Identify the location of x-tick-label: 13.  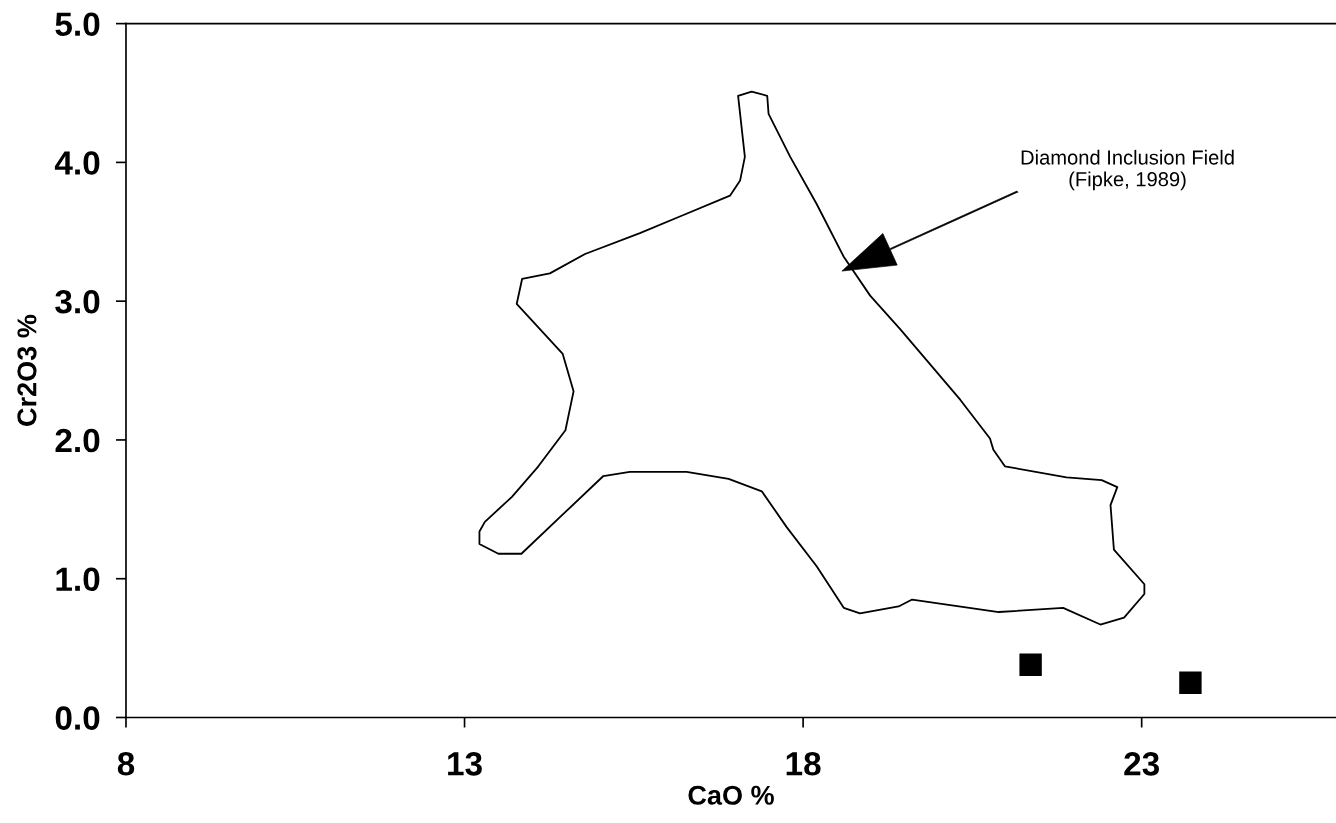
(465, 763).